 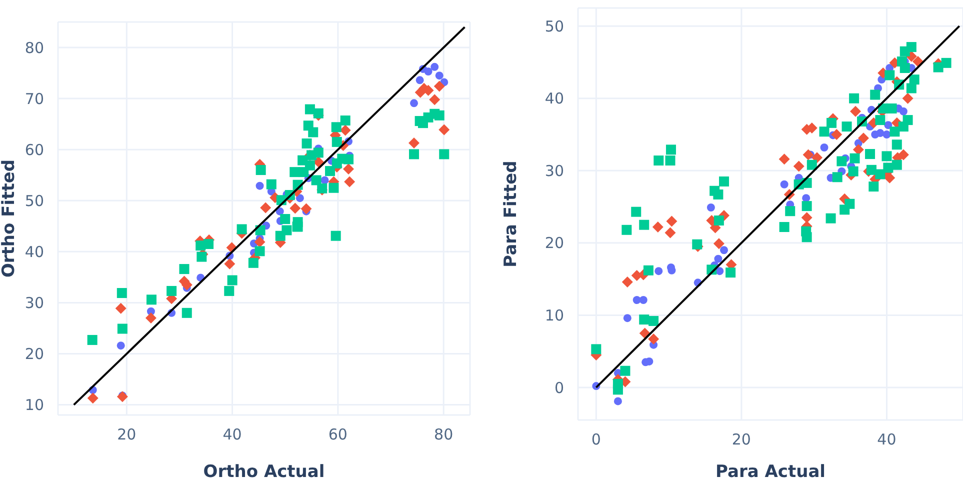 What do you see at coordinates (511, 214) in the screenshot?
I see `y-axis-title: Para Fitted` at bounding box center [511, 214].